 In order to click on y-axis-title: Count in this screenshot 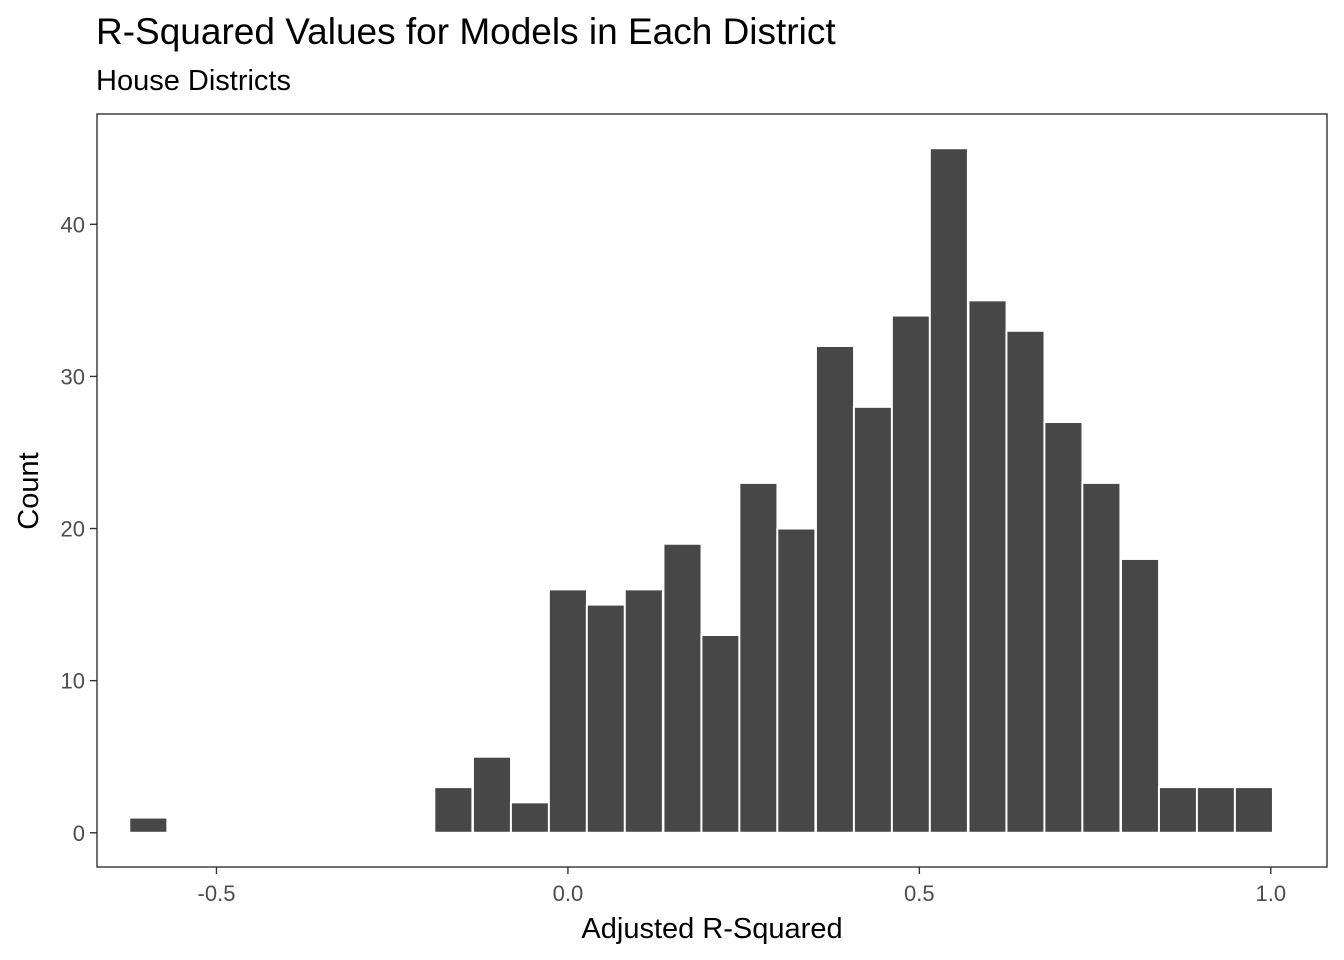, I will do `click(29, 490)`.